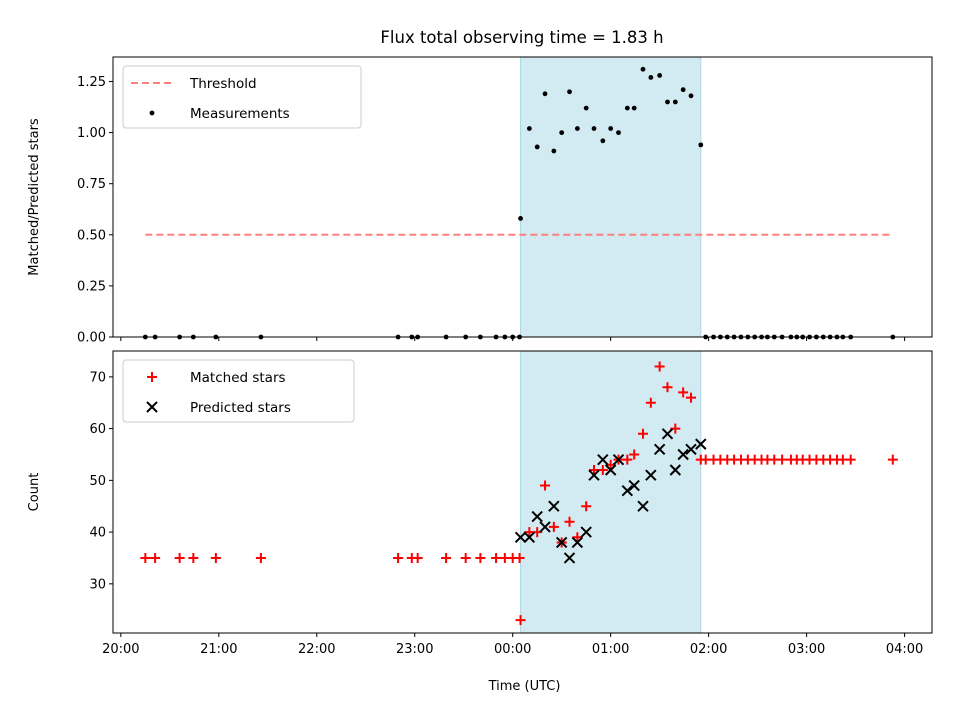 The width and height of the screenshot is (960, 720). I want to click on y-tick-label: 0.00, so click(91, 338).